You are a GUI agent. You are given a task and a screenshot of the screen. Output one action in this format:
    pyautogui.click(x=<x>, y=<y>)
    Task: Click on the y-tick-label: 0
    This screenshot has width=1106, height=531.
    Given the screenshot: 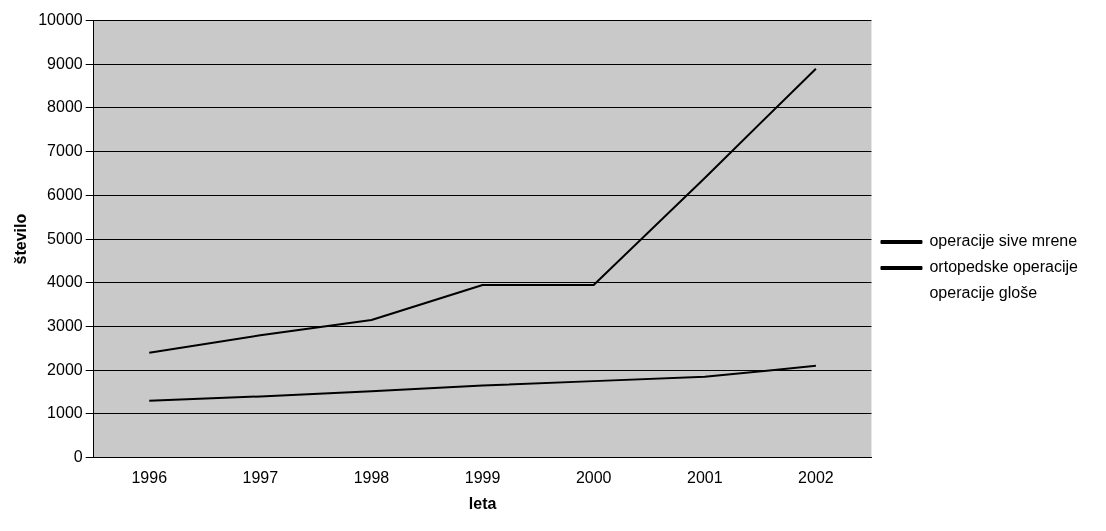 What is the action you would take?
    pyautogui.click(x=78, y=457)
    